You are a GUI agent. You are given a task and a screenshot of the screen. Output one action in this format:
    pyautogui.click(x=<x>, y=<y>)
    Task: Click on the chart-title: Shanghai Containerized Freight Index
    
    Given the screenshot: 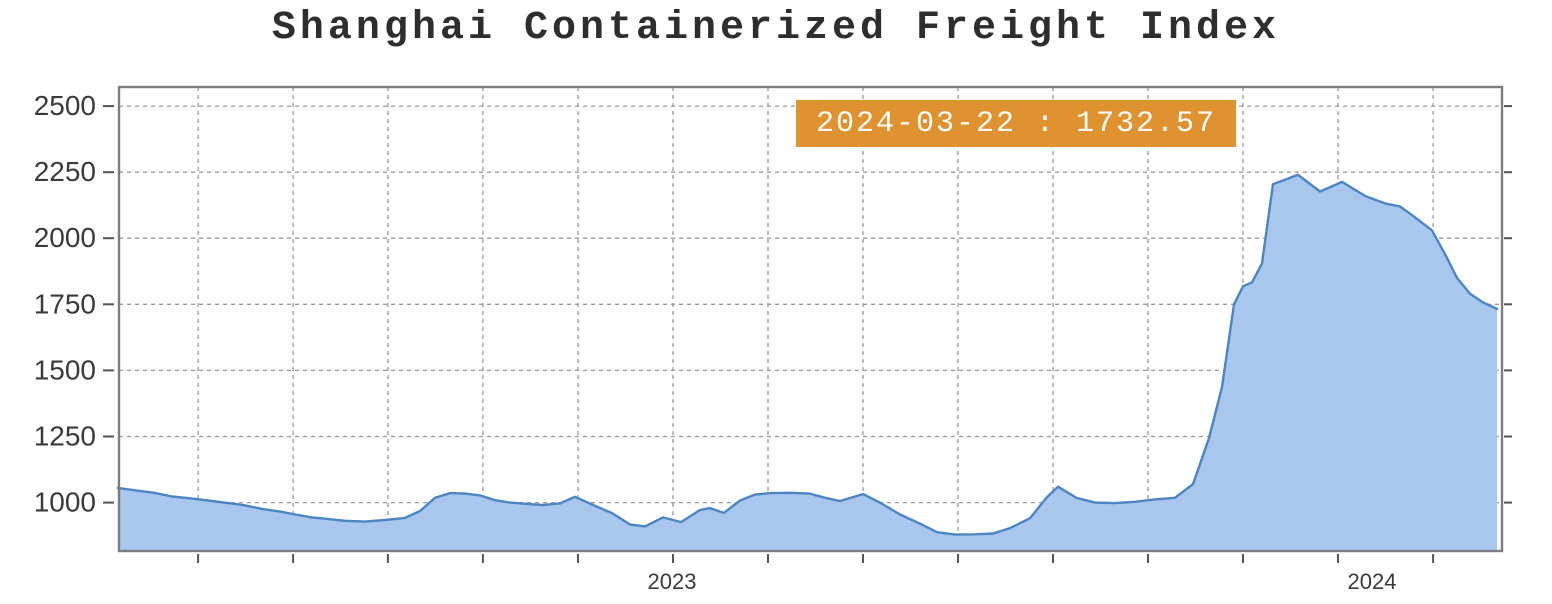 What is the action you would take?
    pyautogui.click(x=776, y=28)
    